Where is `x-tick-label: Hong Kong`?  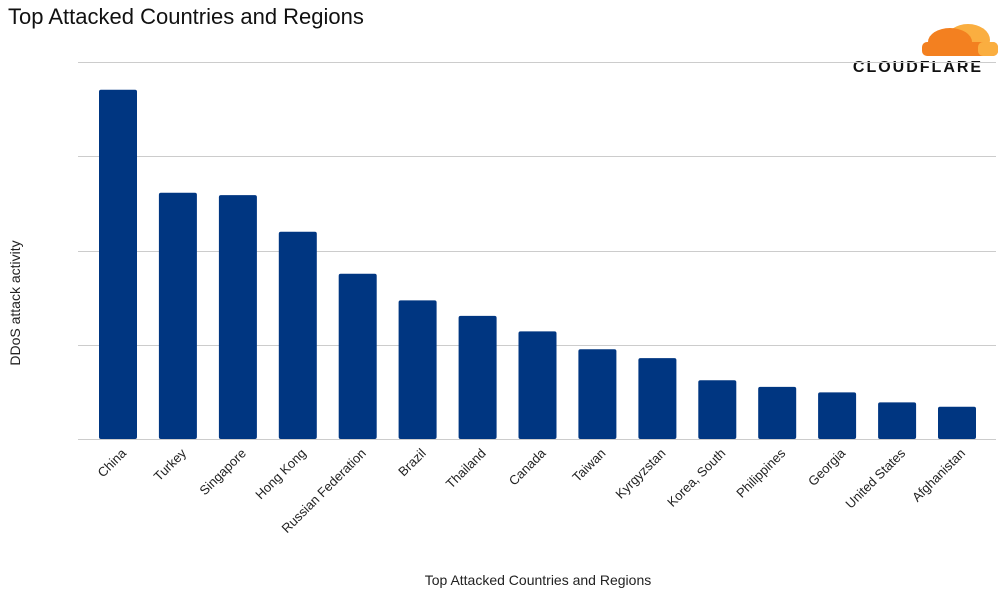
x-tick-label: Hong Kong is located at coordinates (280, 474).